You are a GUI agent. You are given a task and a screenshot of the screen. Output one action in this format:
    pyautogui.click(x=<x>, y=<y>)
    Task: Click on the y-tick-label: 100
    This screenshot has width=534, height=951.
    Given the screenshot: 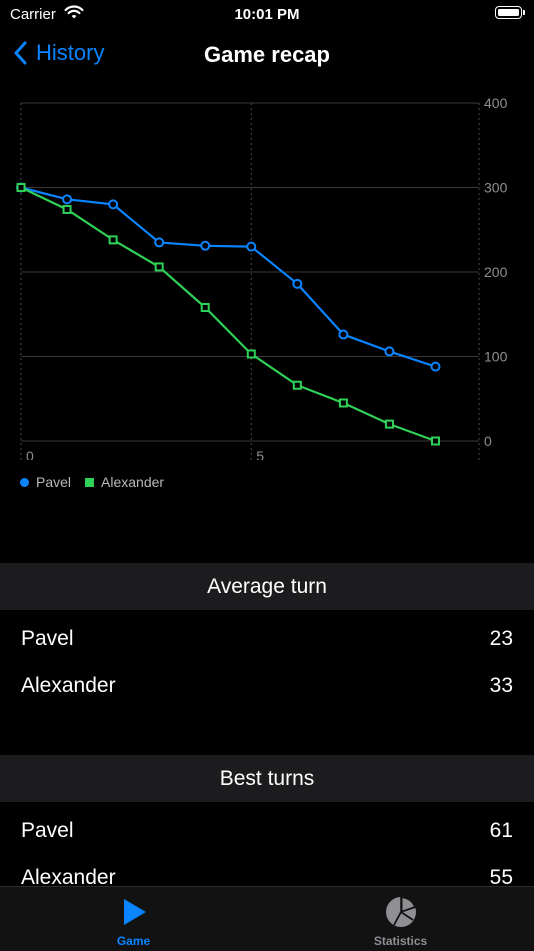 What is the action you would take?
    pyautogui.click(x=496, y=357)
    